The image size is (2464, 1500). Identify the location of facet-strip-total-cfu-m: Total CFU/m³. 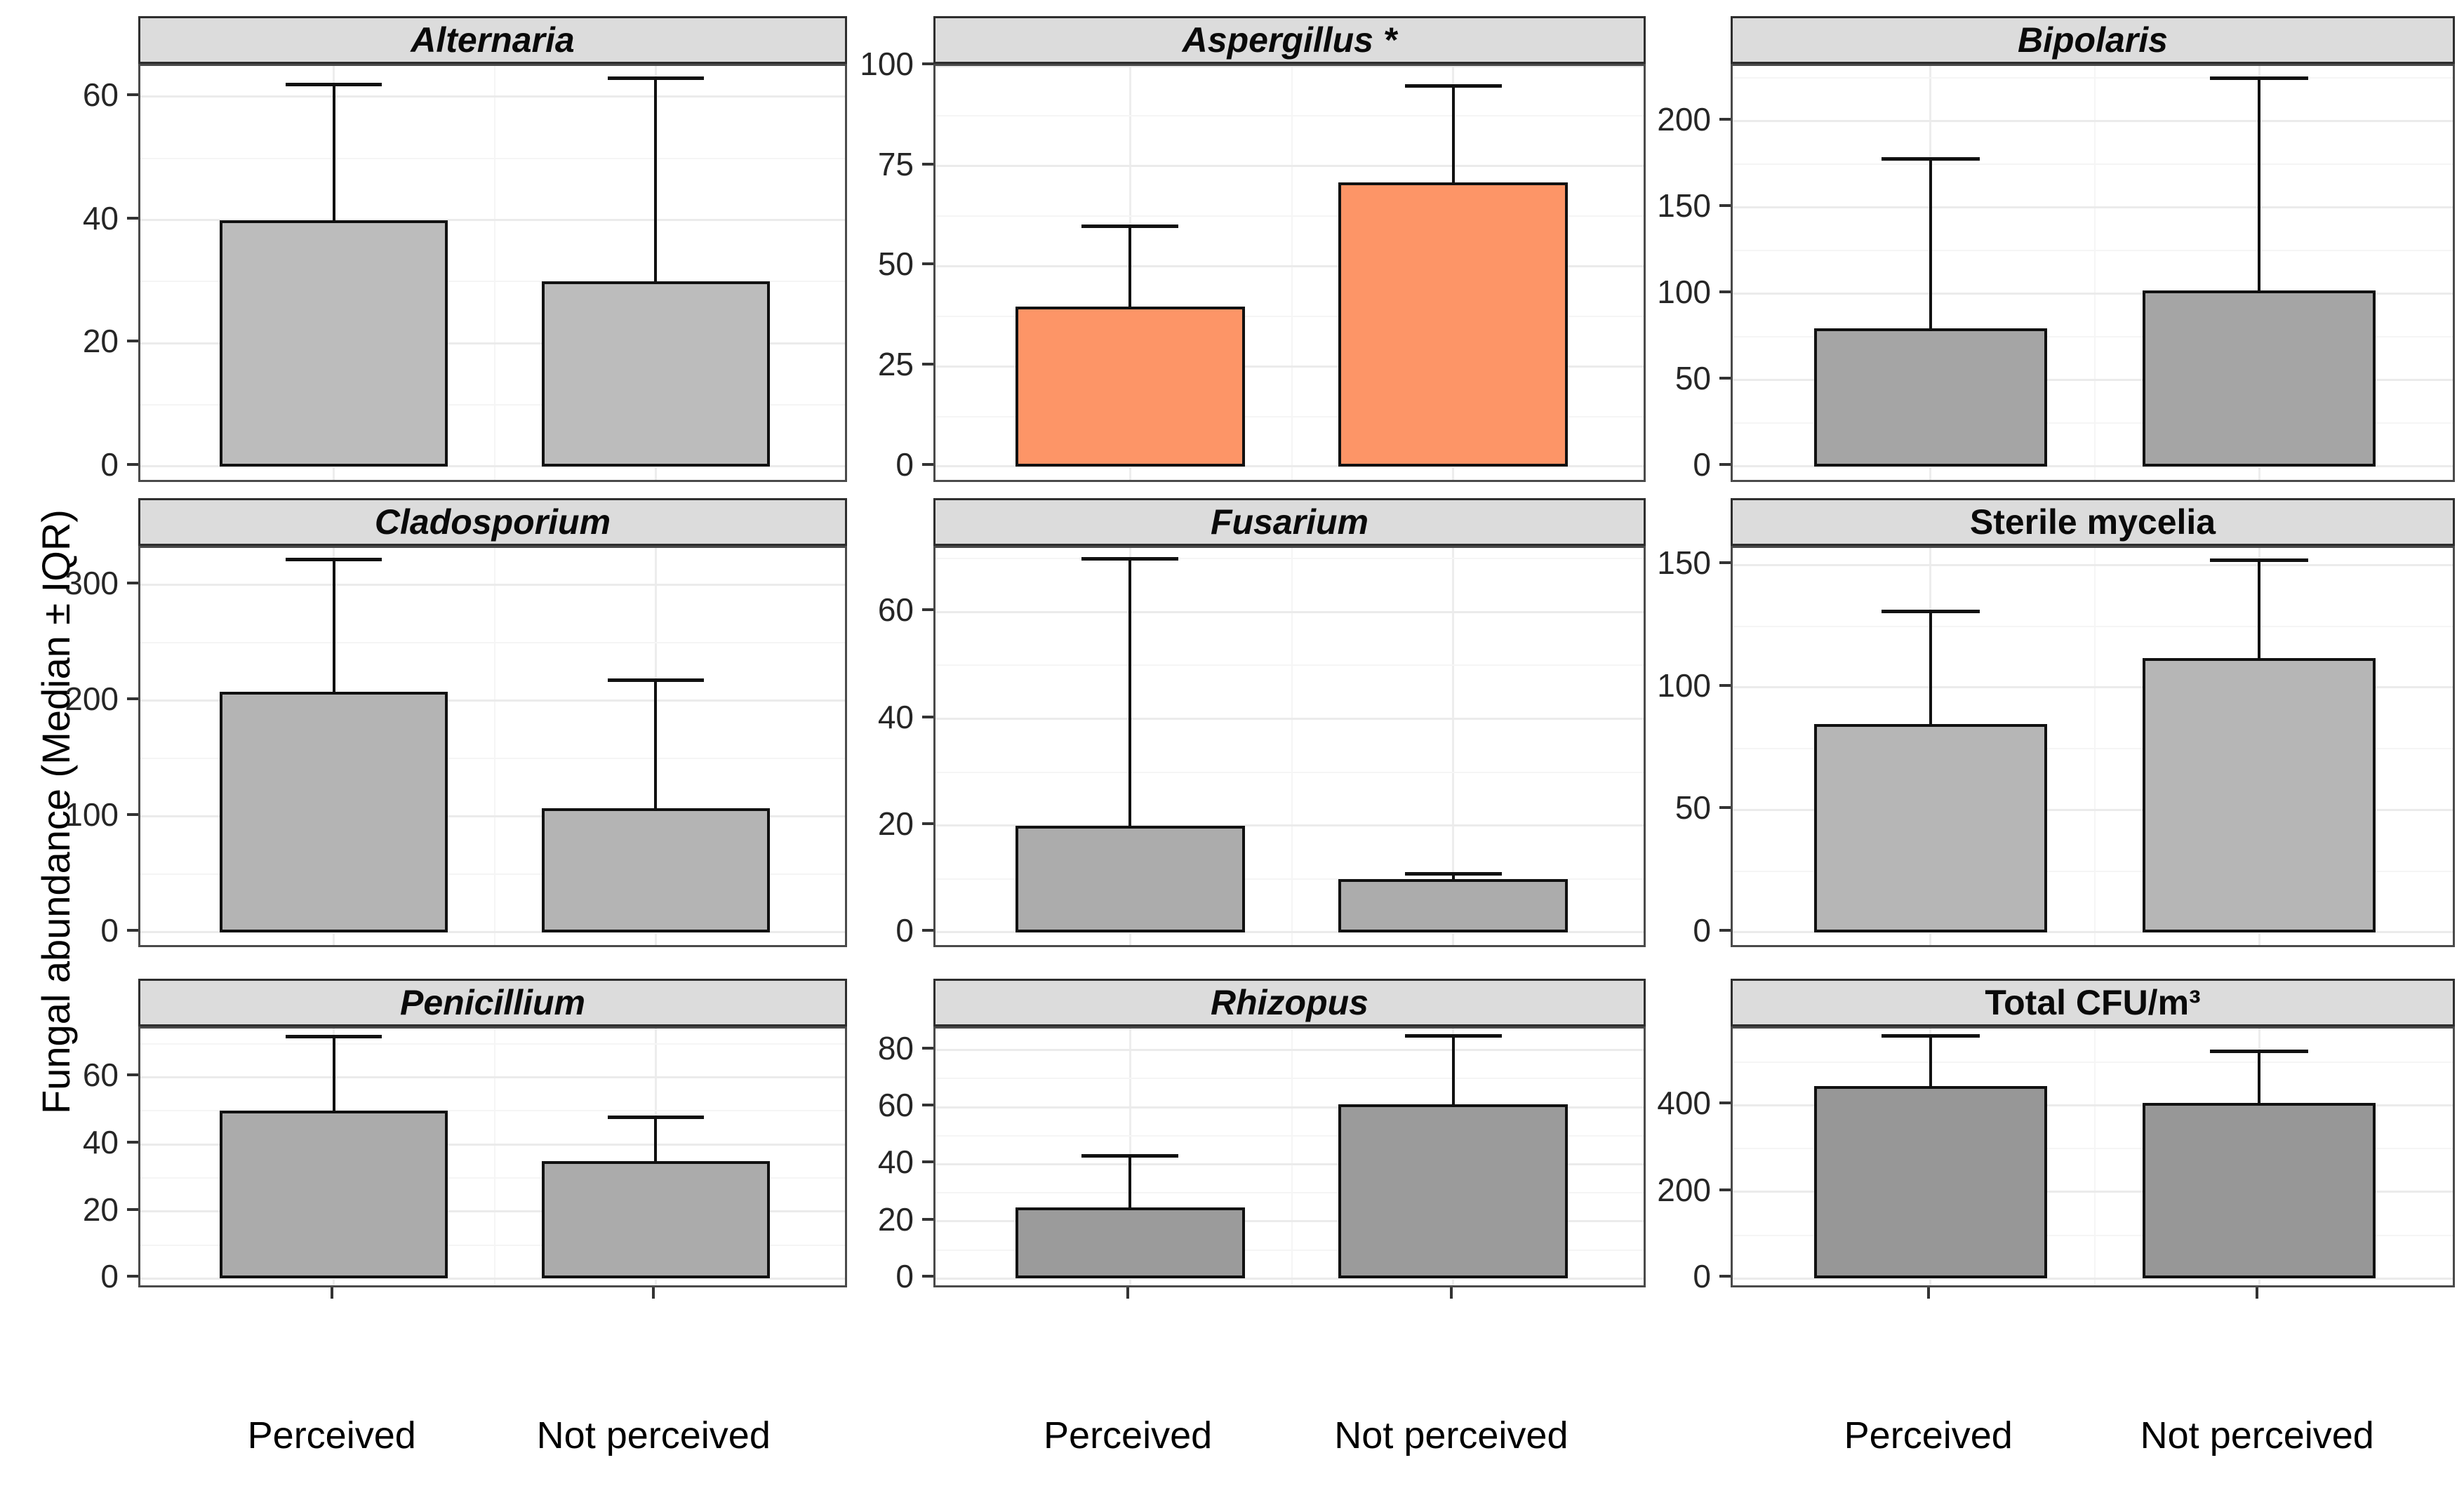
(2093, 1003).